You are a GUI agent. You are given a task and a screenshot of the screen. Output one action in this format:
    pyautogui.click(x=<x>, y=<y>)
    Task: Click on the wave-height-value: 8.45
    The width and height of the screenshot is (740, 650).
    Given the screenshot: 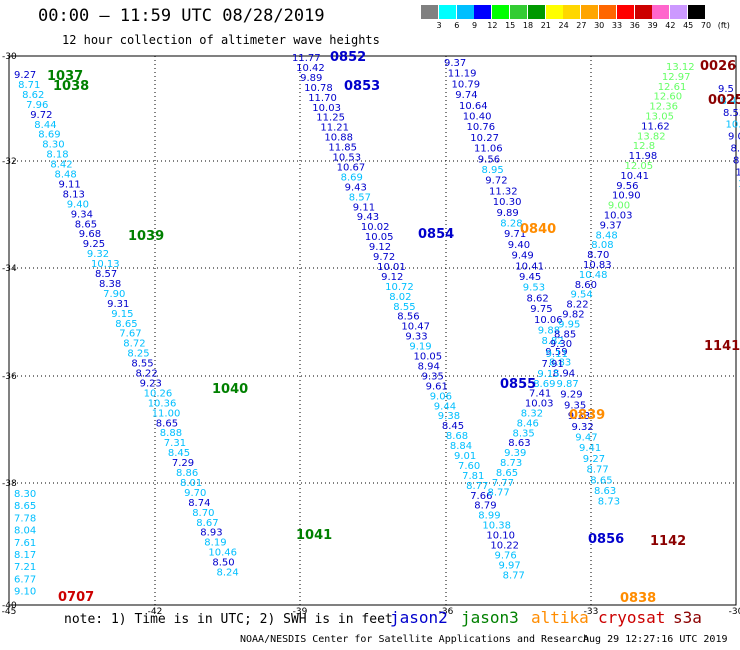 What is the action you would take?
    pyautogui.click(x=453, y=426)
    